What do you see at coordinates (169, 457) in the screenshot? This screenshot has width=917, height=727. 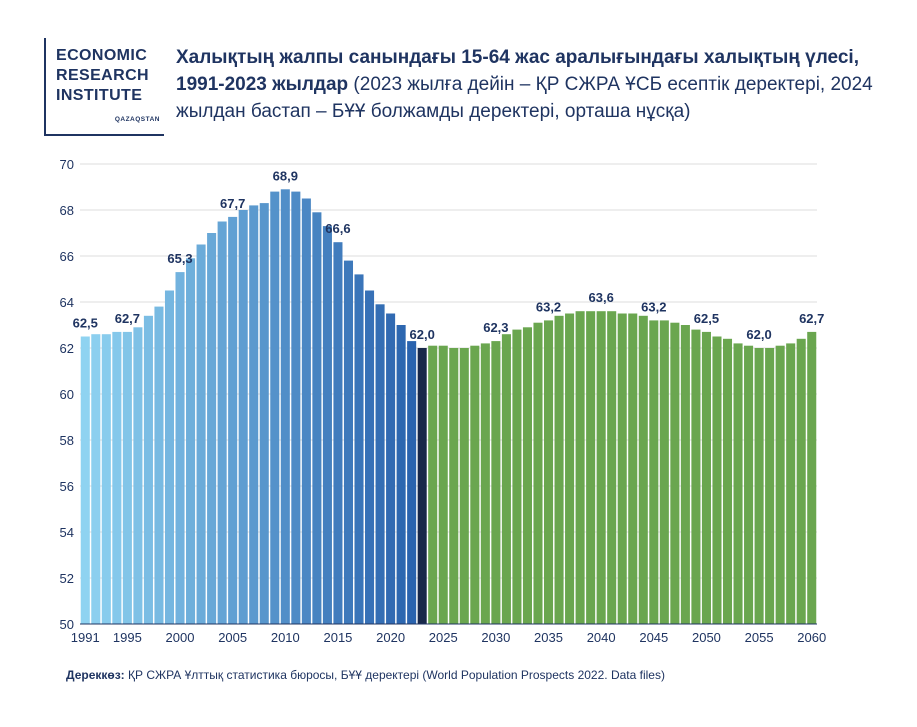 I see `bar-1999` at bounding box center [169, 457].